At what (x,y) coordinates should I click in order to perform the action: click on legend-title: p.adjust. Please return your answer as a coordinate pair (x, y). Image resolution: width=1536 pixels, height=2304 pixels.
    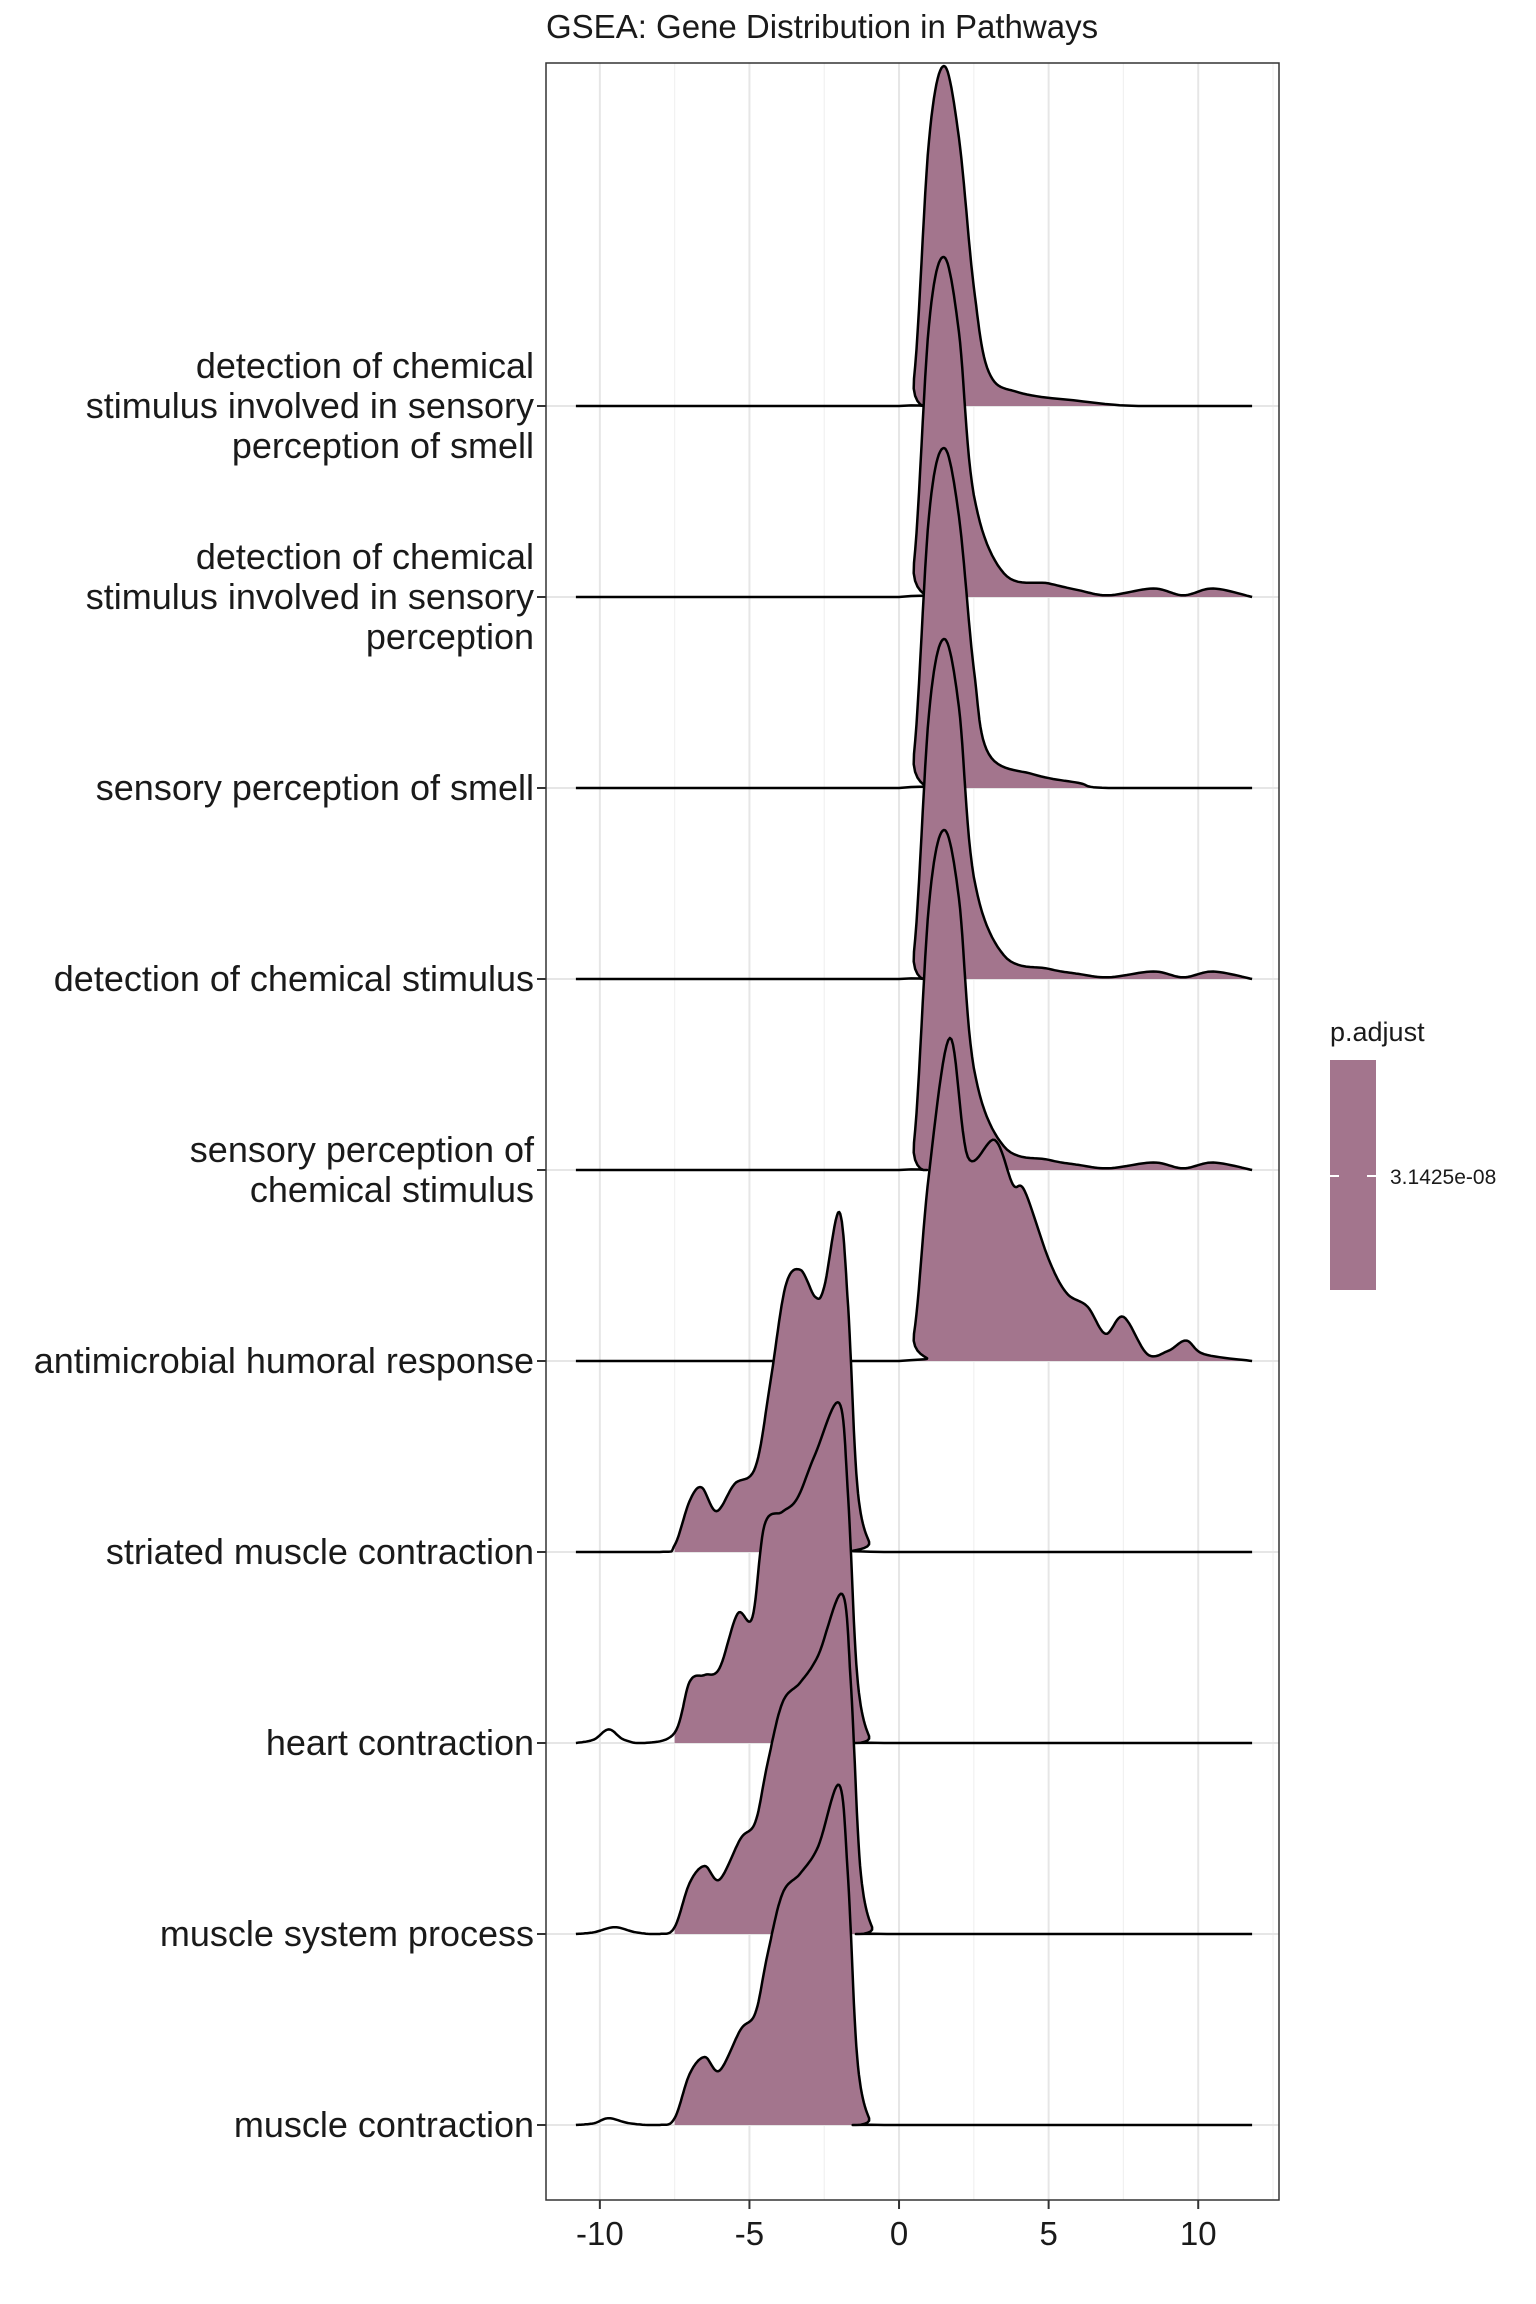
    Looking at the image, I should click on (1377, 1032).